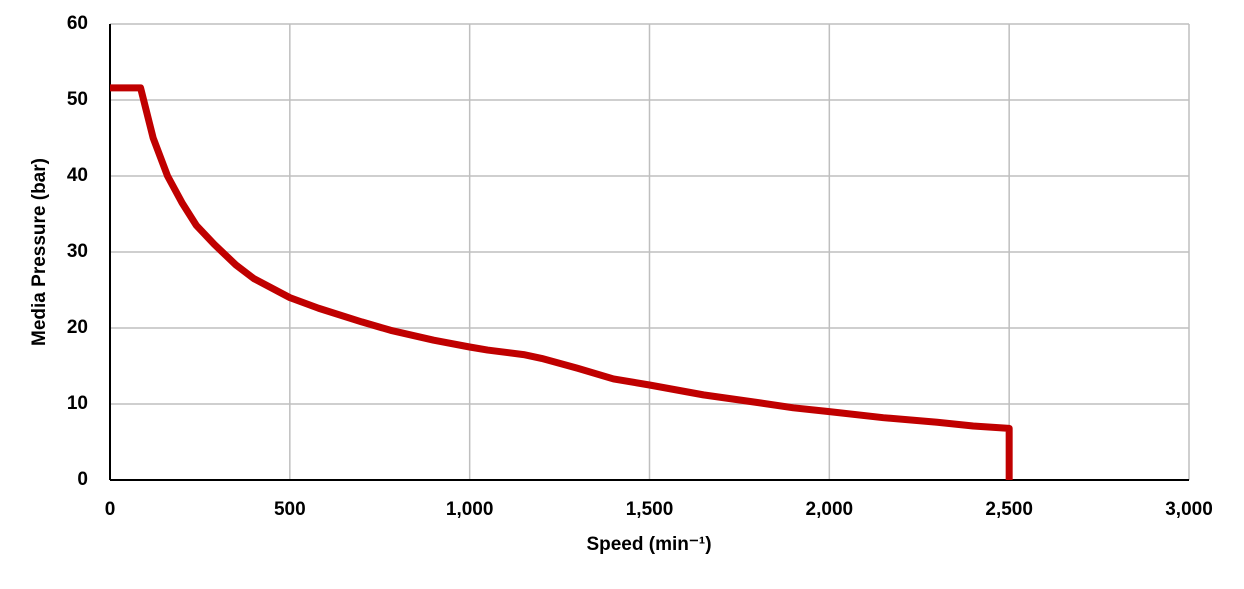 The image size is (1244, 589). I want to click on y-tick-label: 20, so click(77, 327).